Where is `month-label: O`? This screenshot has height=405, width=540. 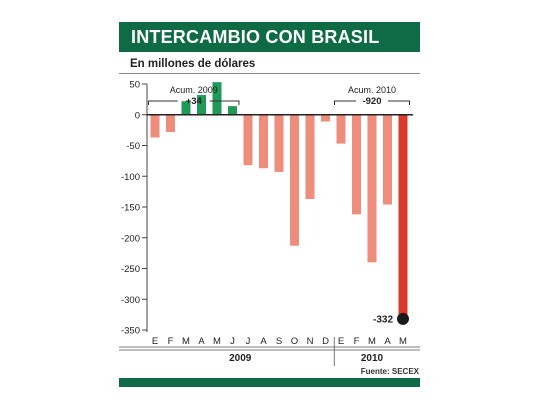
month-label: O is located at coordinates (294, 341).